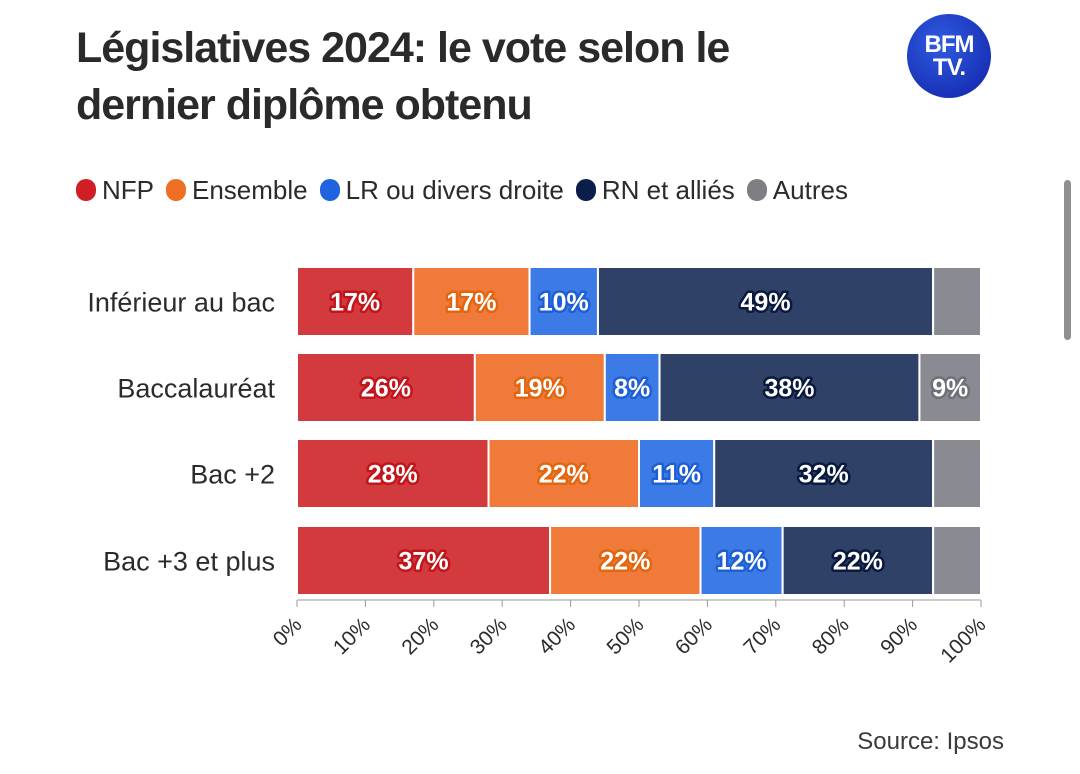 Image resolution: width=1080 pixels, height=774 pixels. Describe the element at coordinates (352, 636) in the screenshot. I see `x-tick-label-1: 10%` at that location.